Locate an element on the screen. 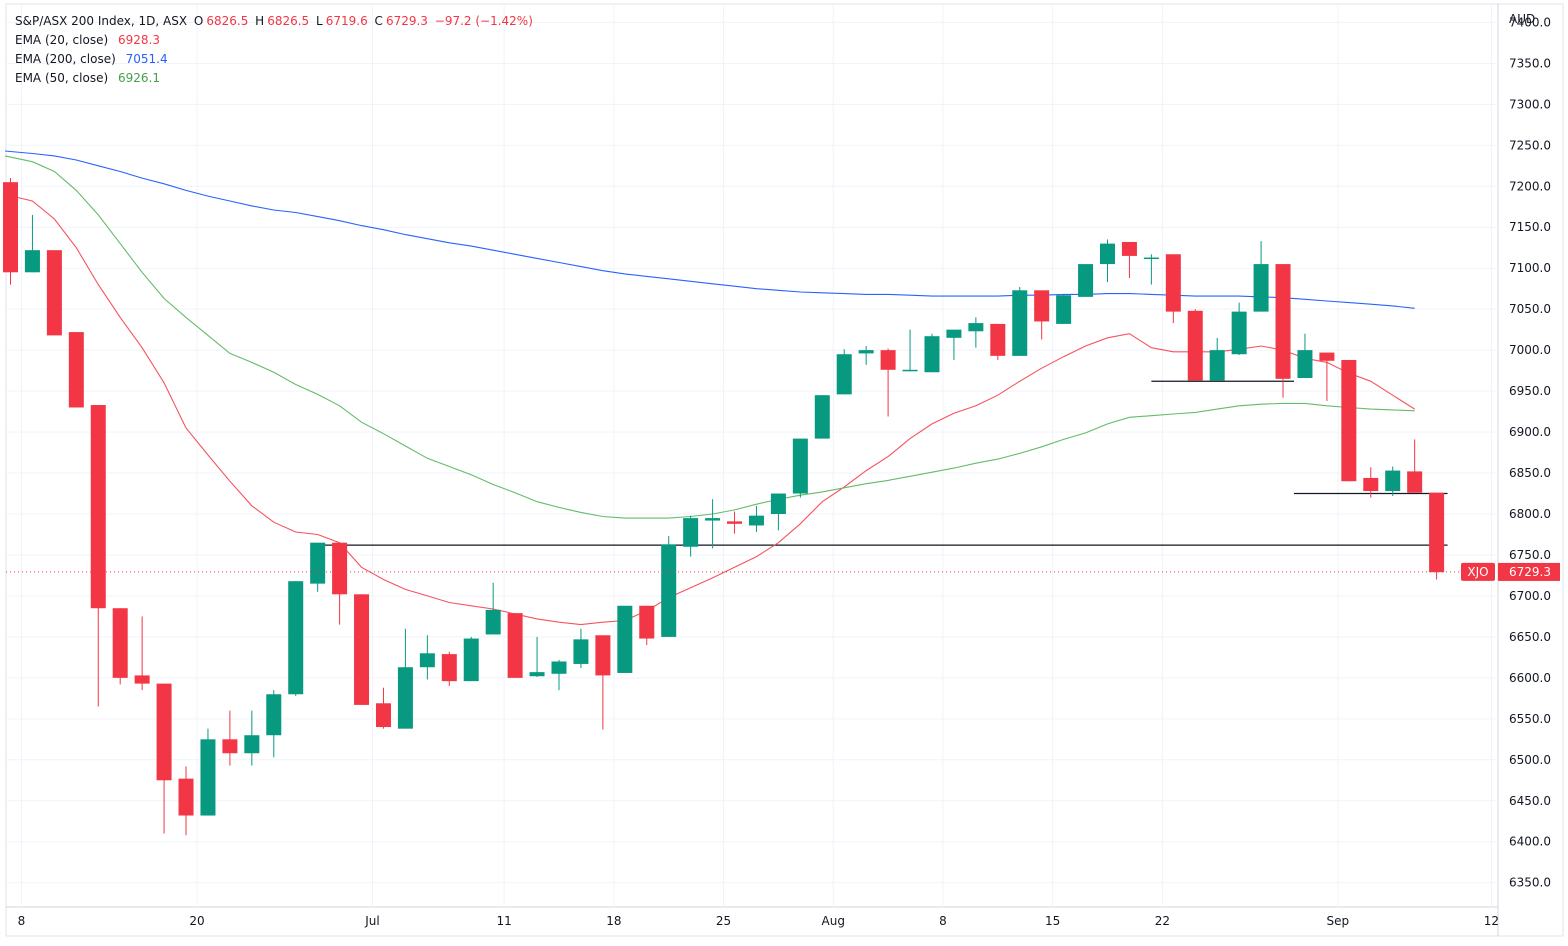 The height and width of the screenshot is (946, 1568). y-tick-label: 6800.0 is located at coordinates (1530, 514).